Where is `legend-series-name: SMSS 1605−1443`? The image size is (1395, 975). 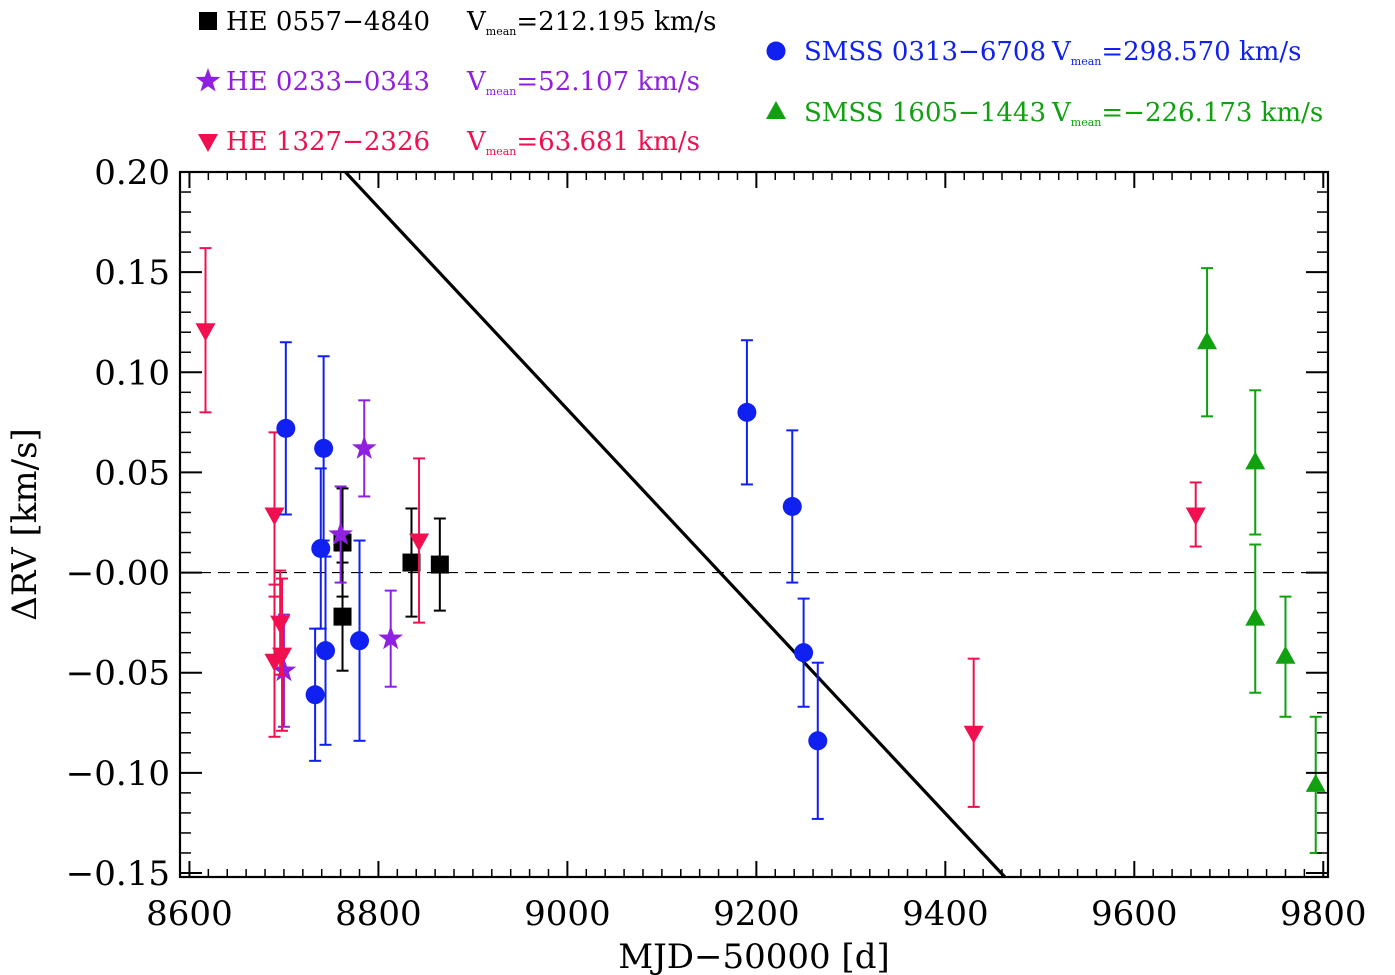 legend-series-name: SMSS 1605−1443 is located at coordinates (925, 113).